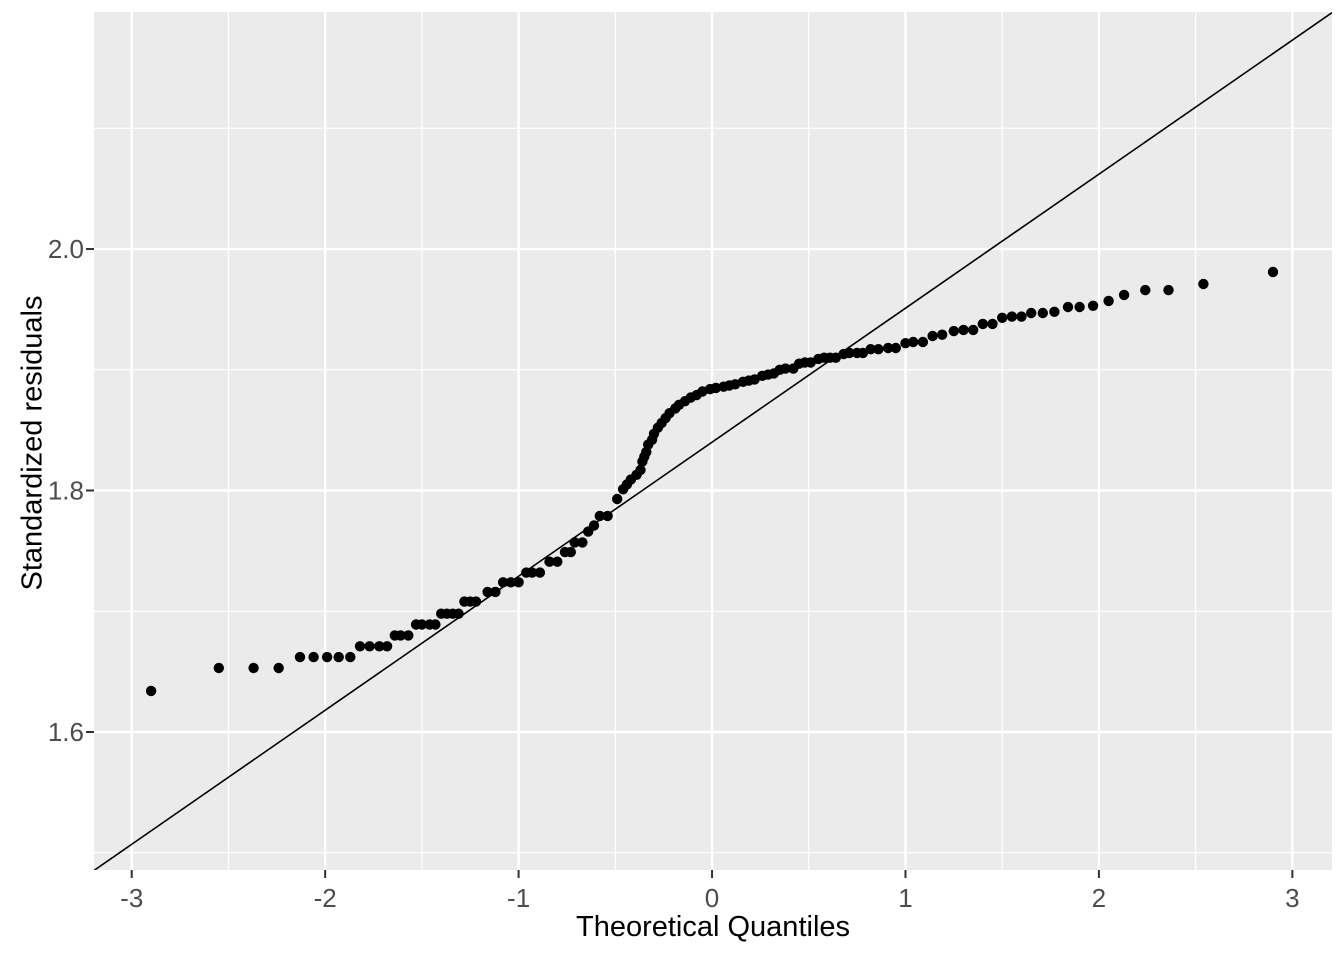 This screenshot has height=960, width=1344. I want to click on x-tick-label: 3, so click(1292, 898).